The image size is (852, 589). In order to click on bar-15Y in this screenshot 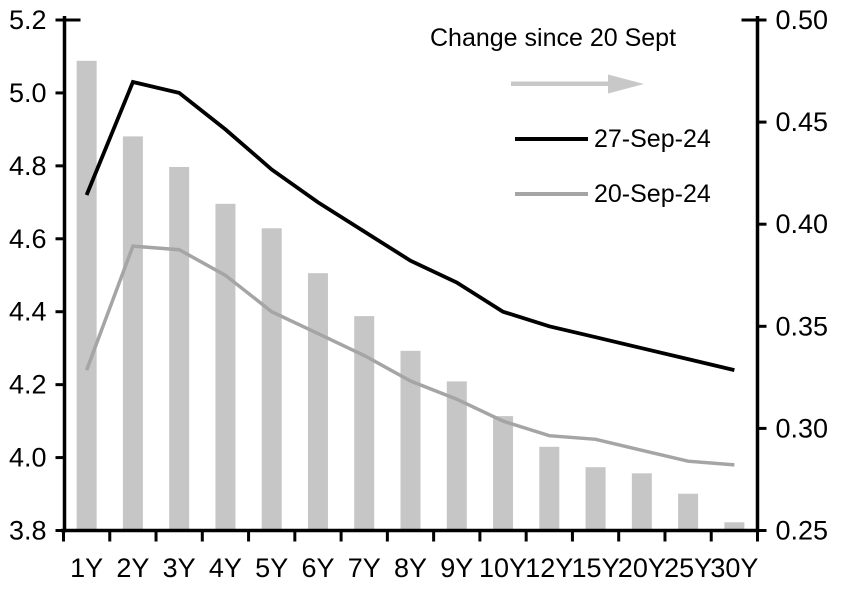, I will do `click(595, 499)`.